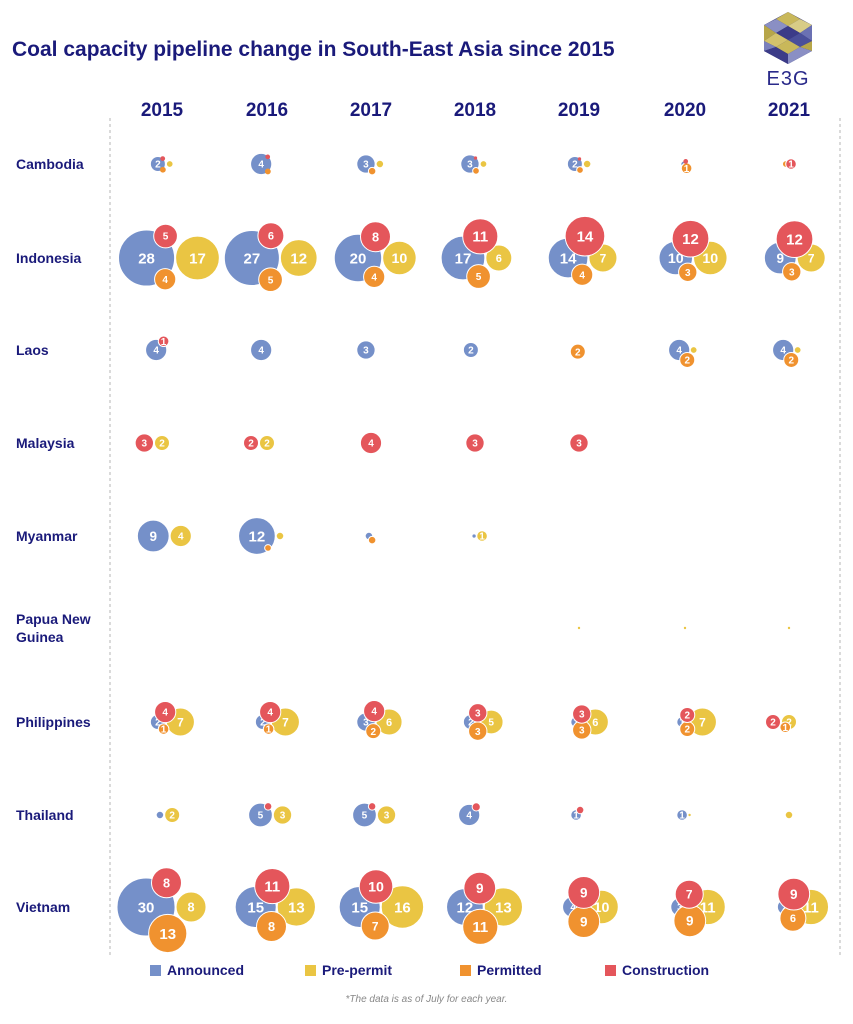  Describe the element at coordinates (610, 970) in the screenshot. I see `legend-swatch-construction` at that location.